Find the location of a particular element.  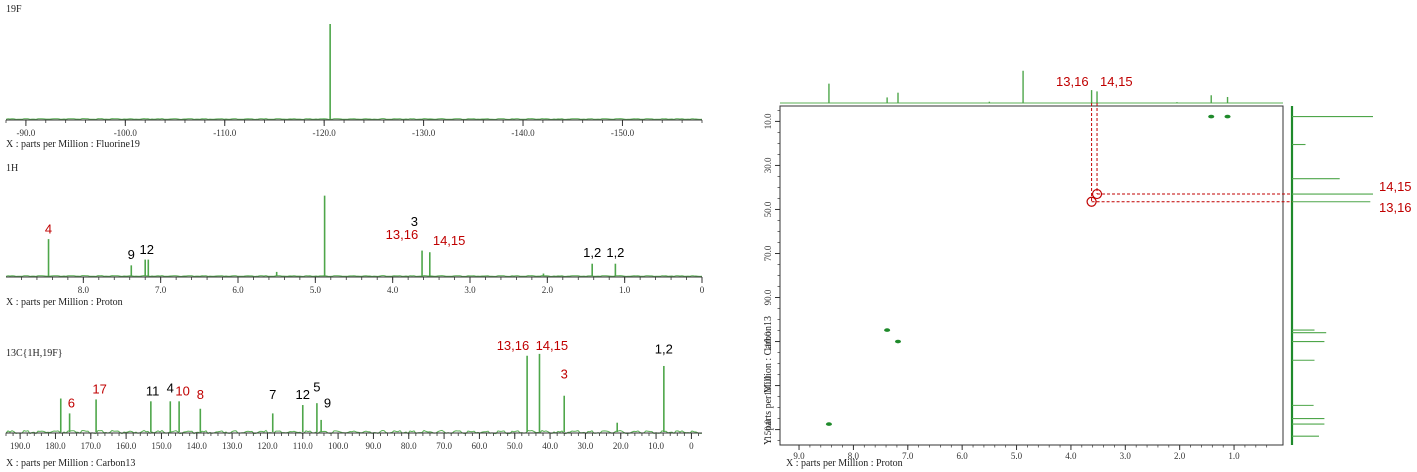

hsqc-y-tick-label: 130.0 is located at coordinates (768, 385).